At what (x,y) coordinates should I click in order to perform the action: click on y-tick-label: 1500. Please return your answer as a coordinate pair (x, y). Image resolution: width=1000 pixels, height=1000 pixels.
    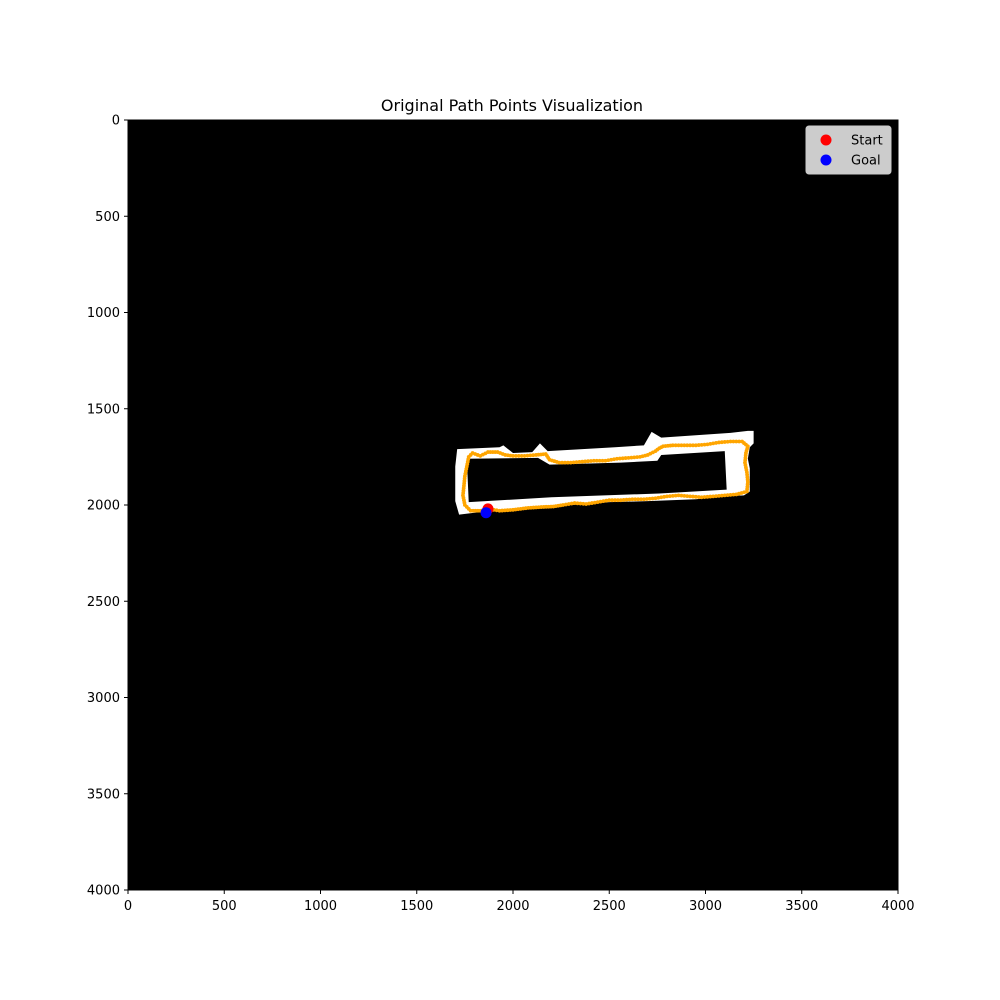
    Looking at the image, I should click on (103, 409).